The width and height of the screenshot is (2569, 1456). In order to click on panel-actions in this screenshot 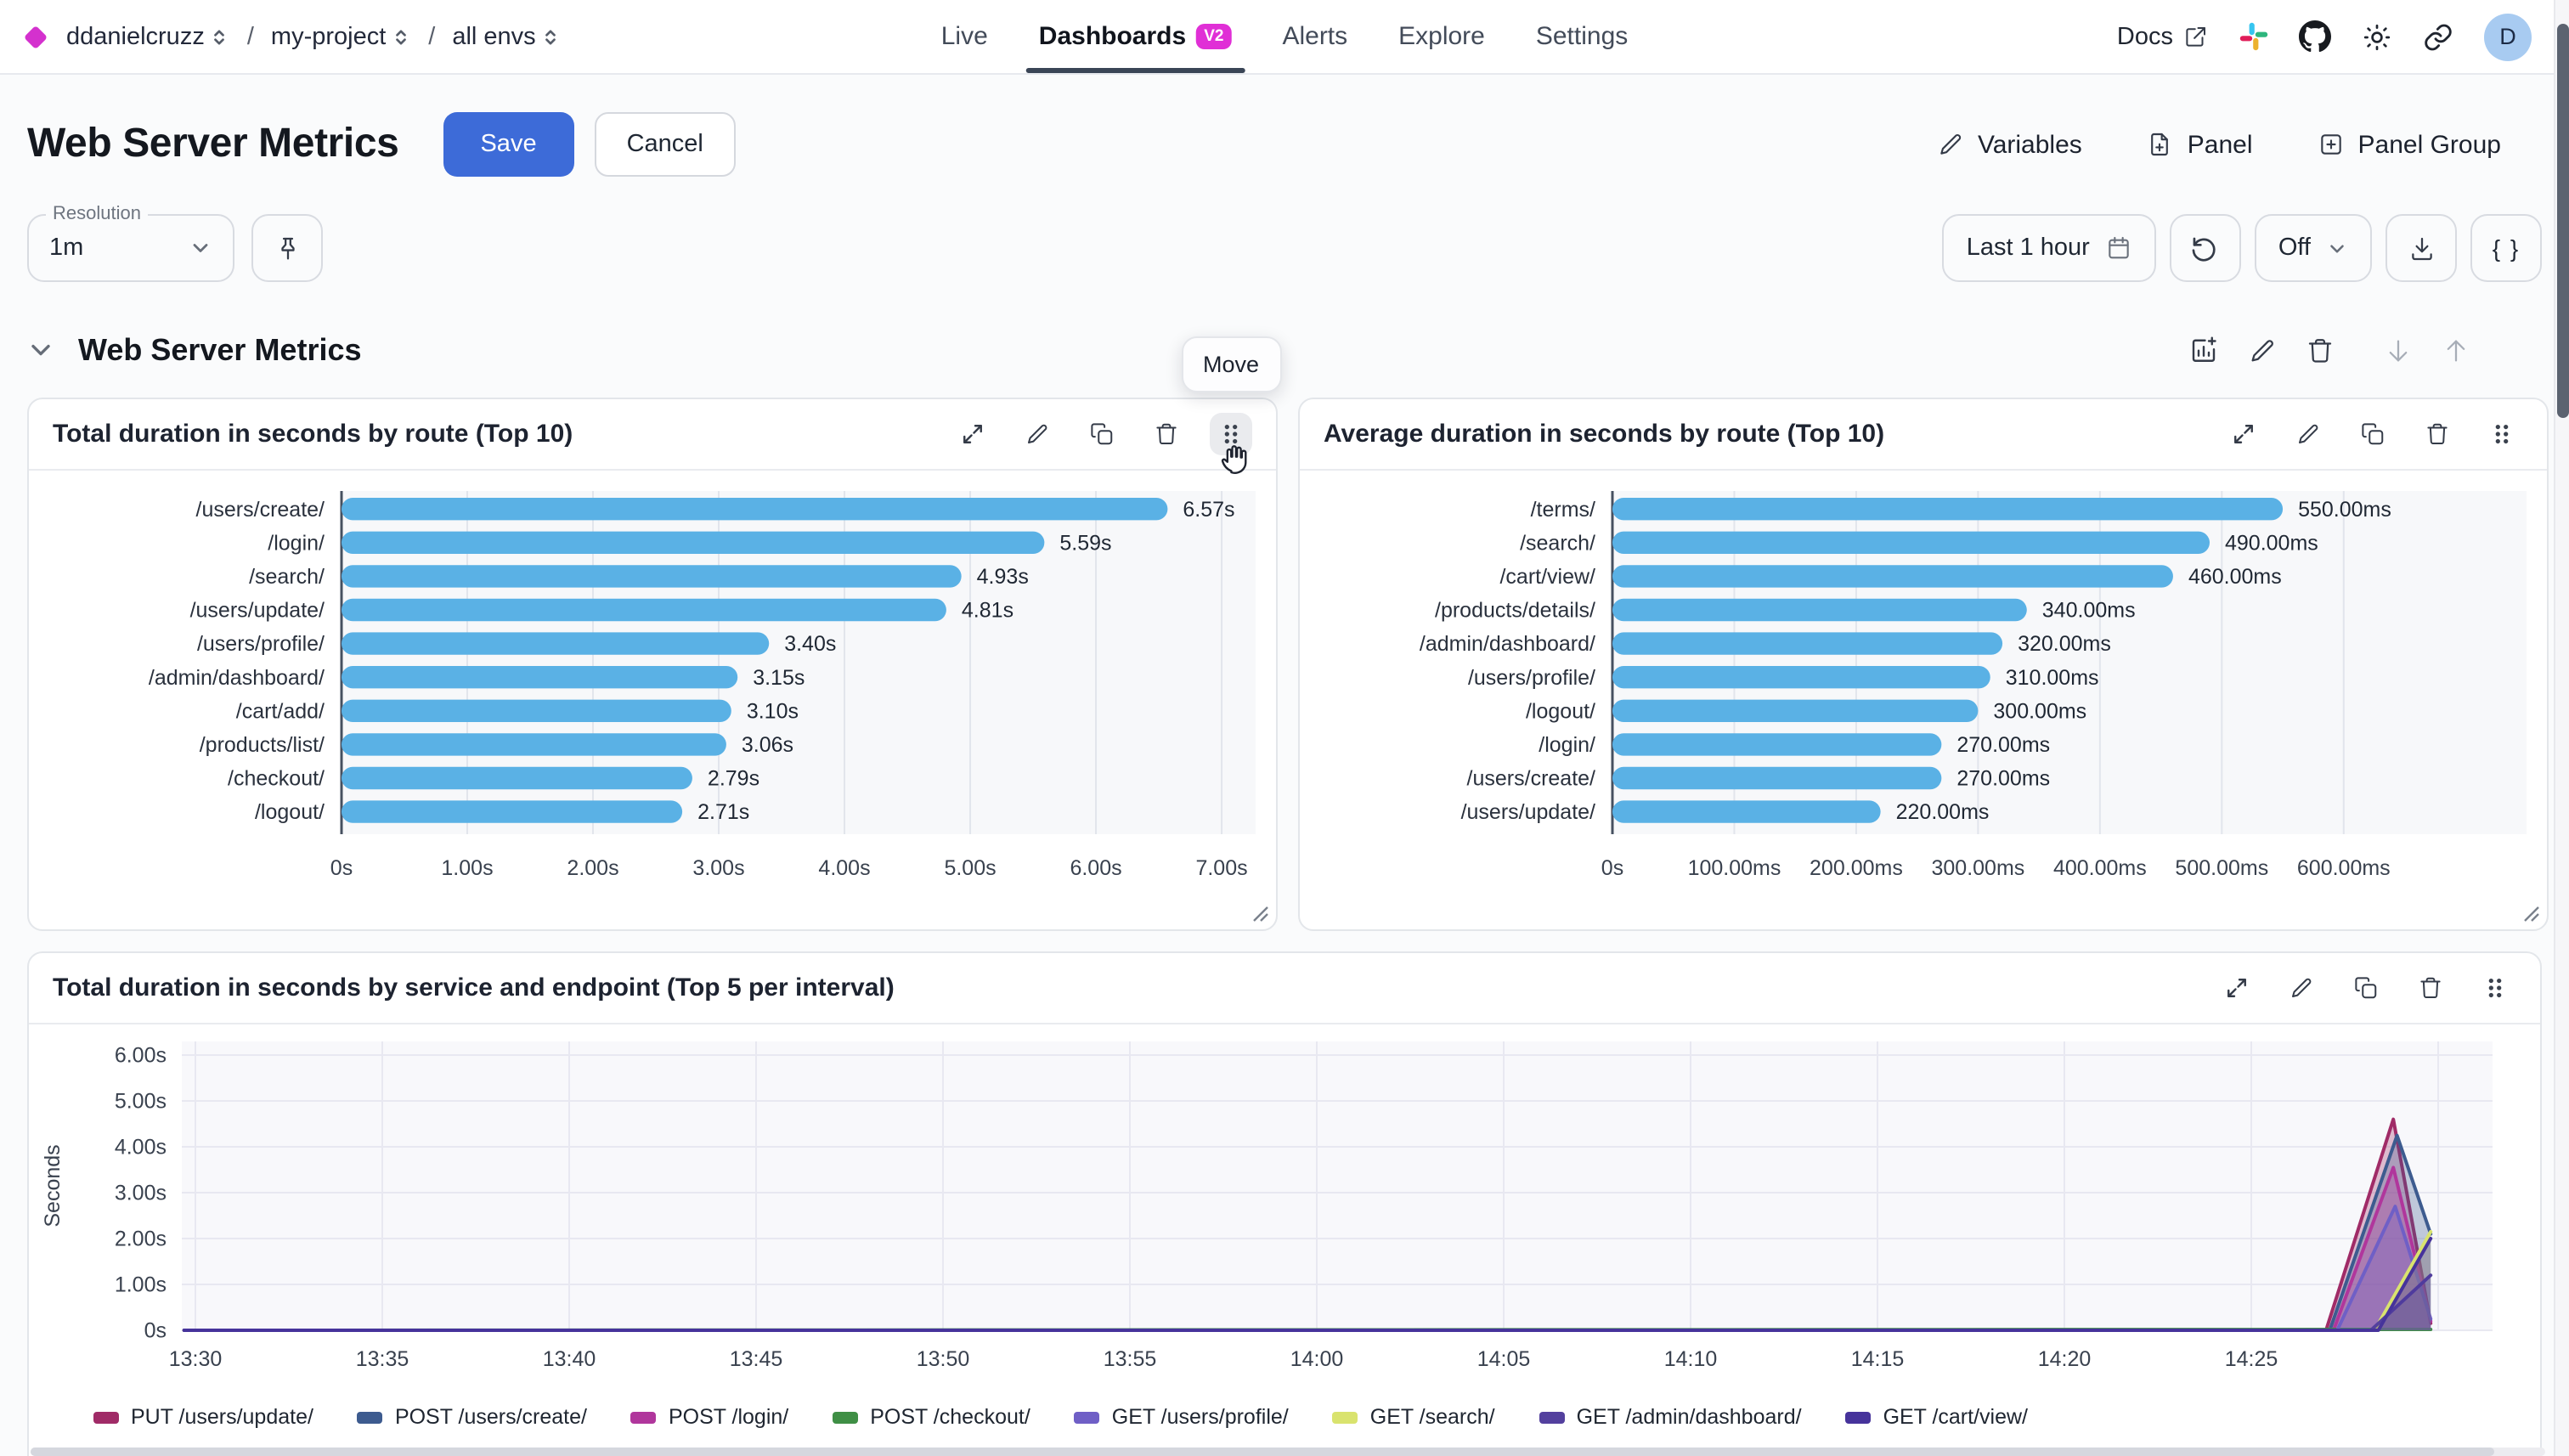, I will do `click(2373, 434)`.